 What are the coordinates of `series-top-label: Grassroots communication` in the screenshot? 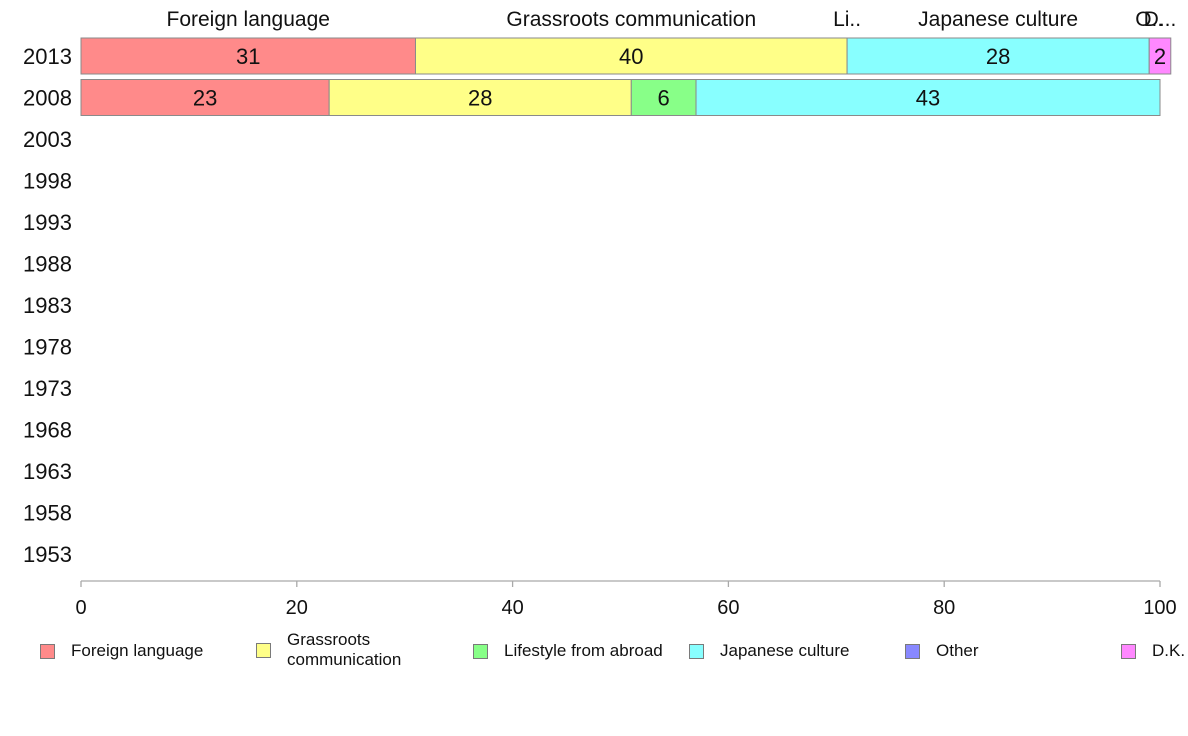 It's located at (631, 19).